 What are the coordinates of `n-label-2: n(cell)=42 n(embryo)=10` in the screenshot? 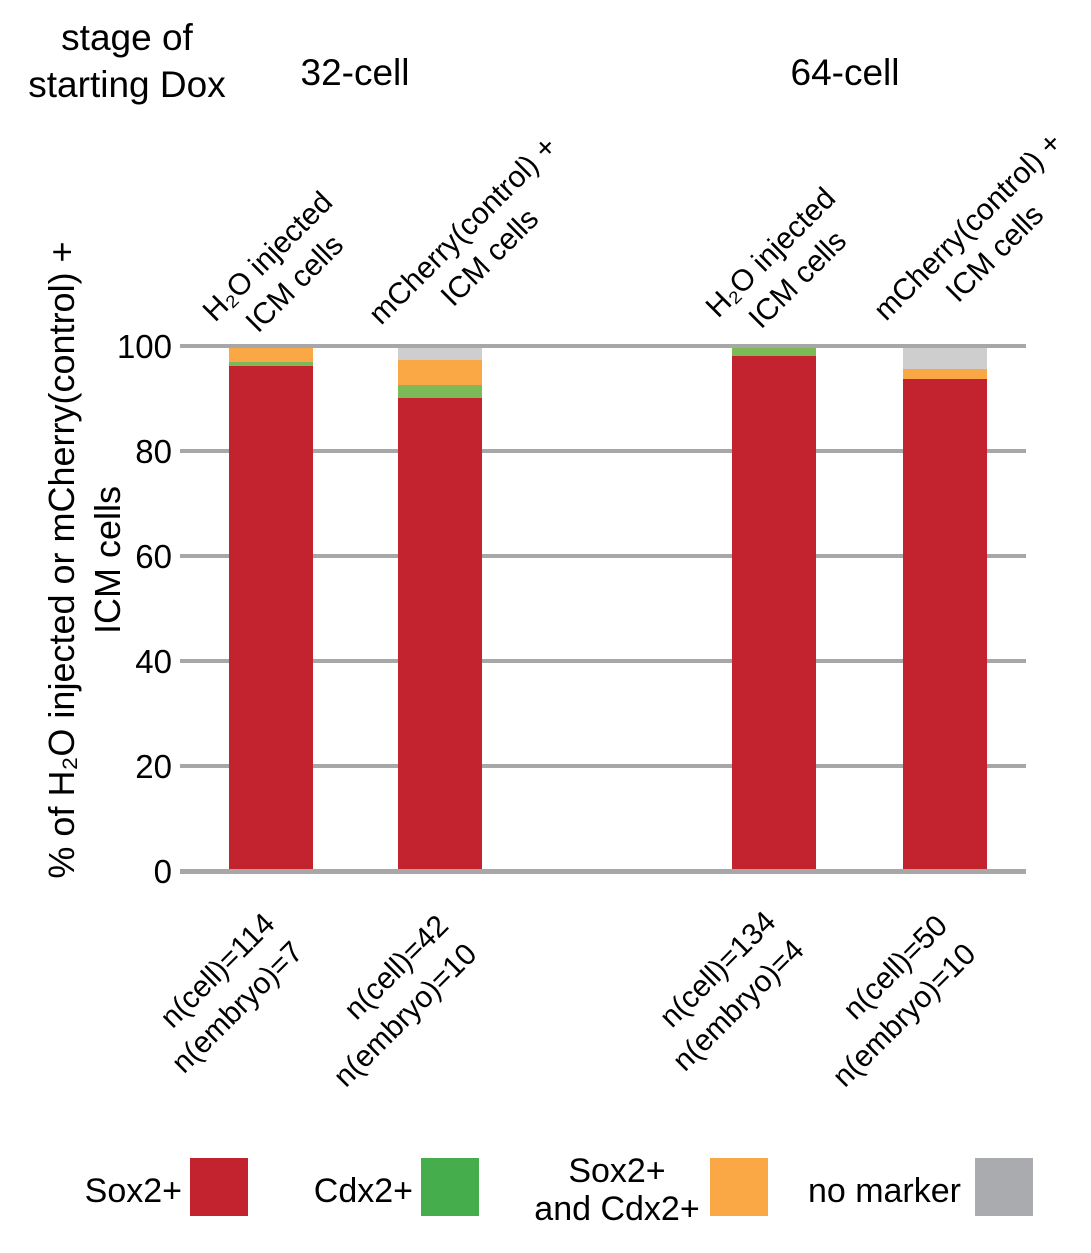 It's located at (391, 1001).